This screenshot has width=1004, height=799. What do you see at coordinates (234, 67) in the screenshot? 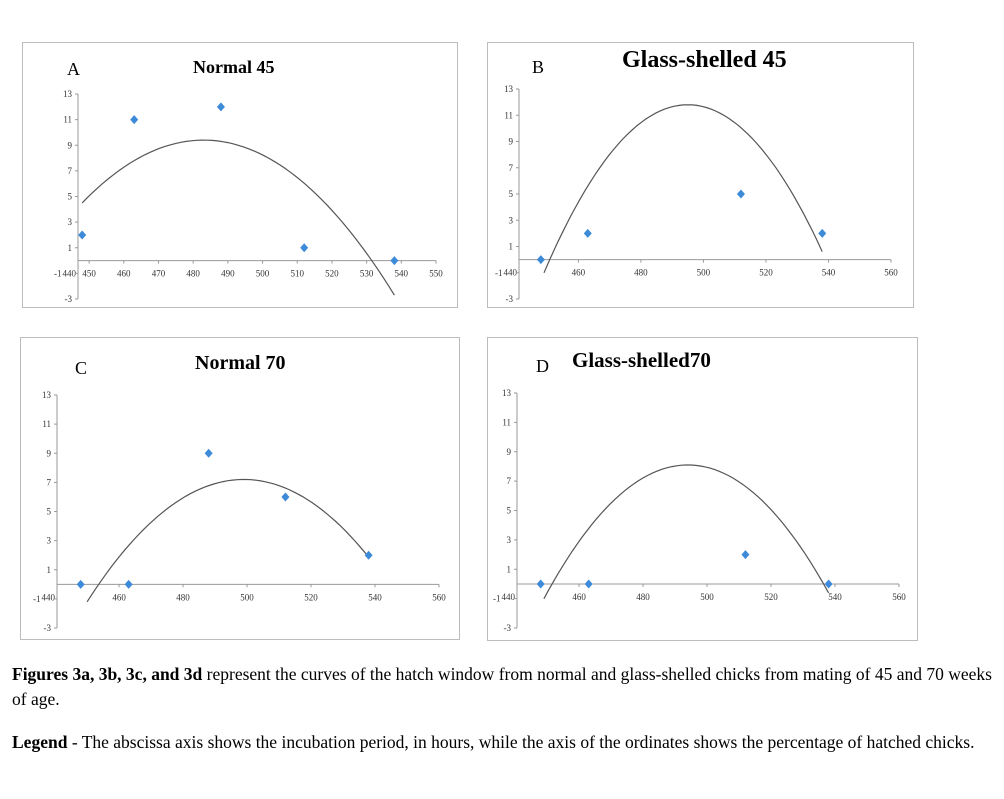
I see `chart-title: Normal 45` at bounding box center [234, 67].